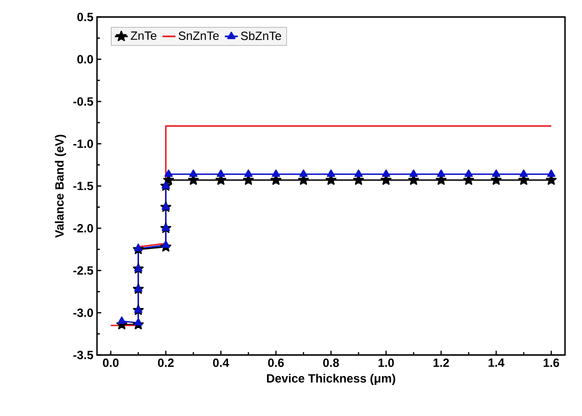  Describe the element at coordinates (83, 312) in the screenshot. I see `y-tick-label: -3.0` at that location.